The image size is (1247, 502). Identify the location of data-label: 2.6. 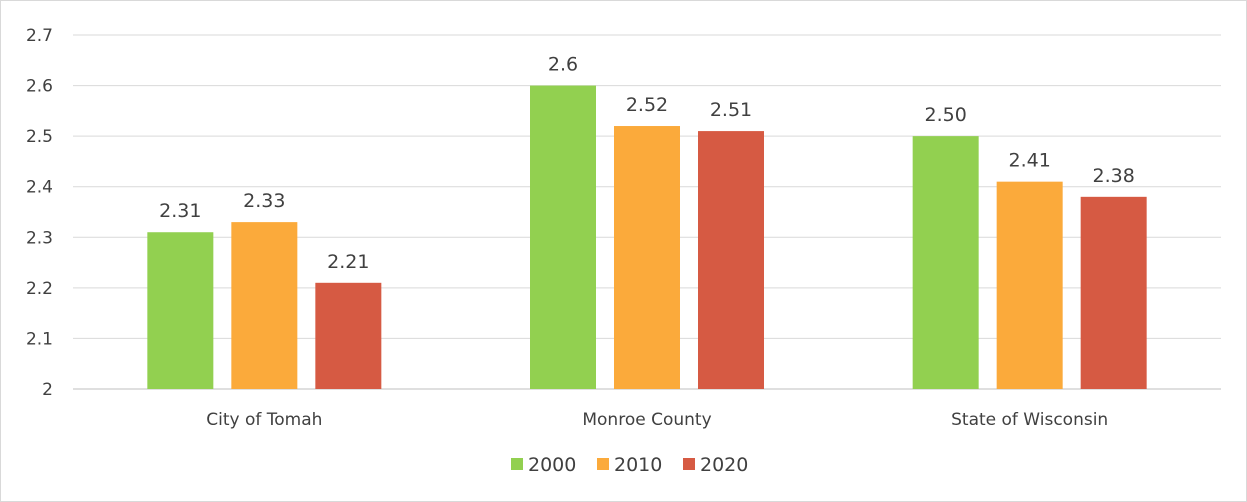
(563, 65).